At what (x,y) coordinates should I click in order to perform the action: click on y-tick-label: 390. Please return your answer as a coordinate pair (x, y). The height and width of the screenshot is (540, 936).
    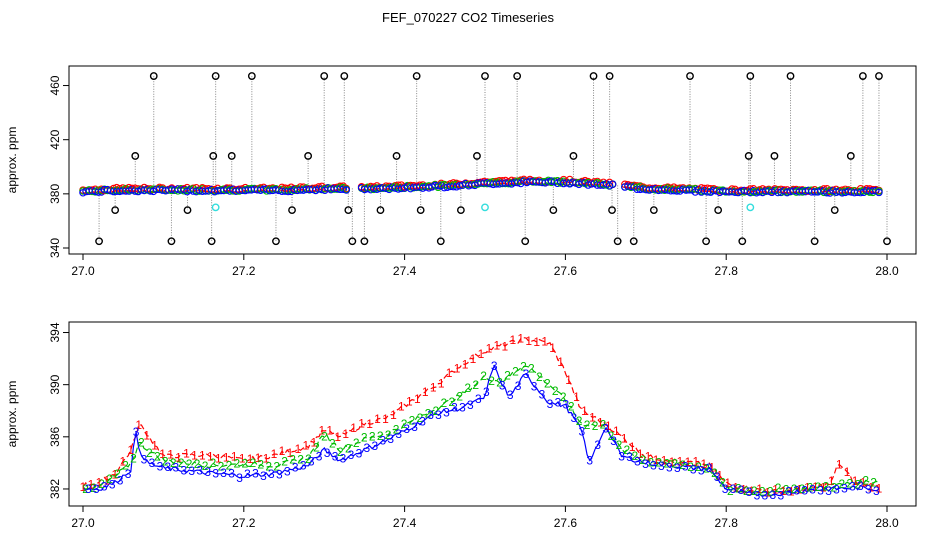
    Looking at the image, I should click on (55, 384).